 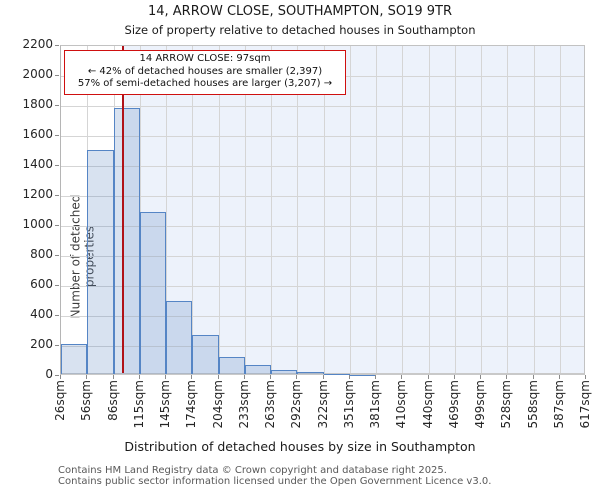 I want to click on chart-title: 14, ARROW CLOSE, SOUTHAMPTON, SO19 9TR, so click(x=300, y=11).